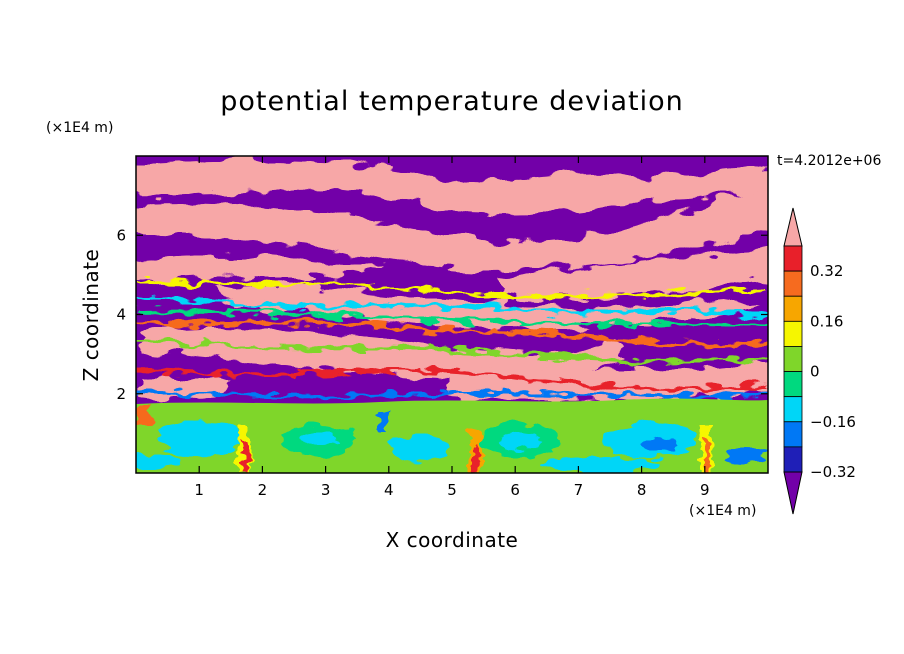  I want to click on chart-title: potential temperature deviation, so click(452, 101).